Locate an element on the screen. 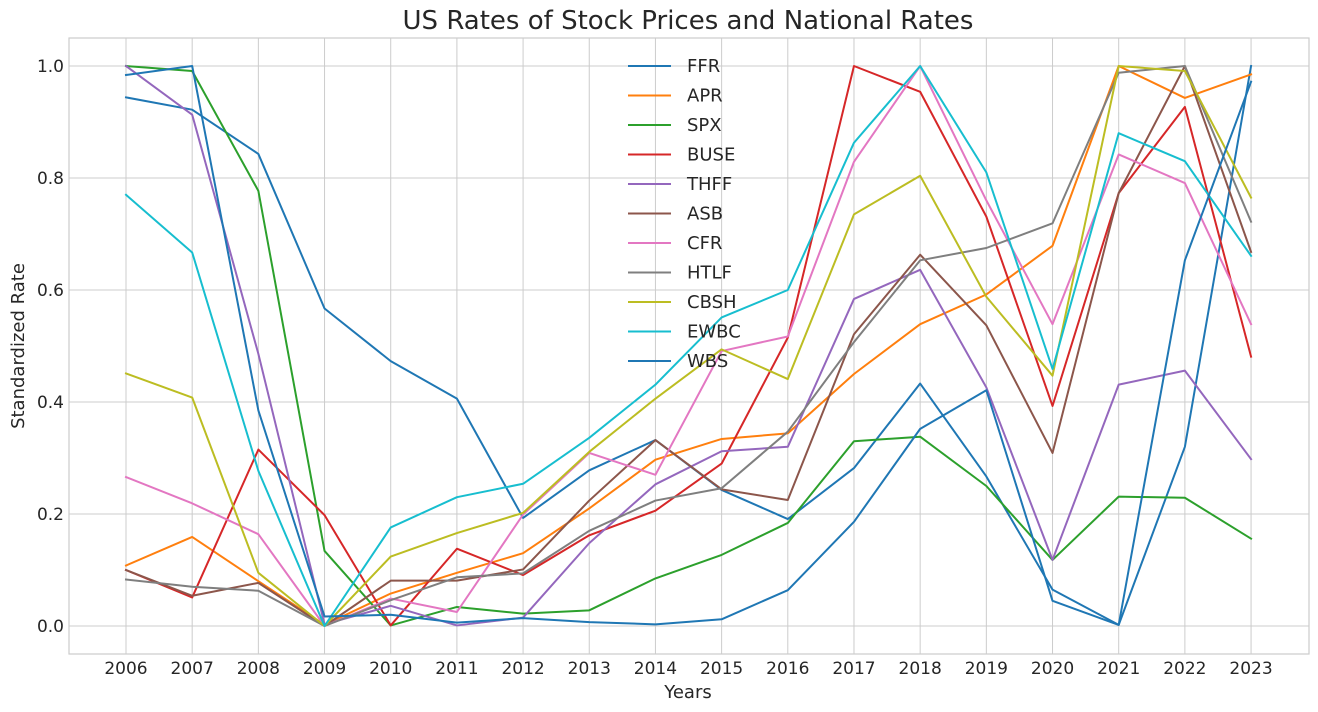 The height and width of the screenshot is (712, 1318). y-tick-label: 0.2 is located at coordinates (50, 515).